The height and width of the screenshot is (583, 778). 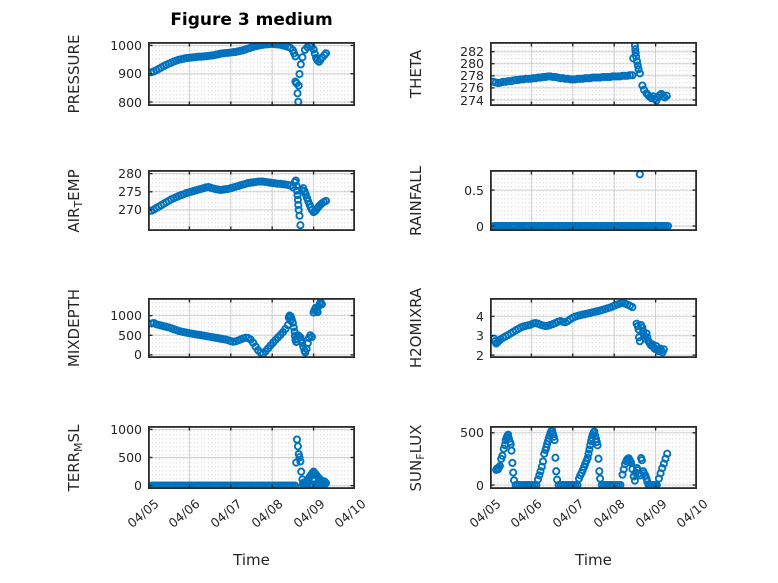 What do you see at coordinates (130, 210) in the screenshot?
I see `y-tick-label: 270` at bounding box center [130, 210].